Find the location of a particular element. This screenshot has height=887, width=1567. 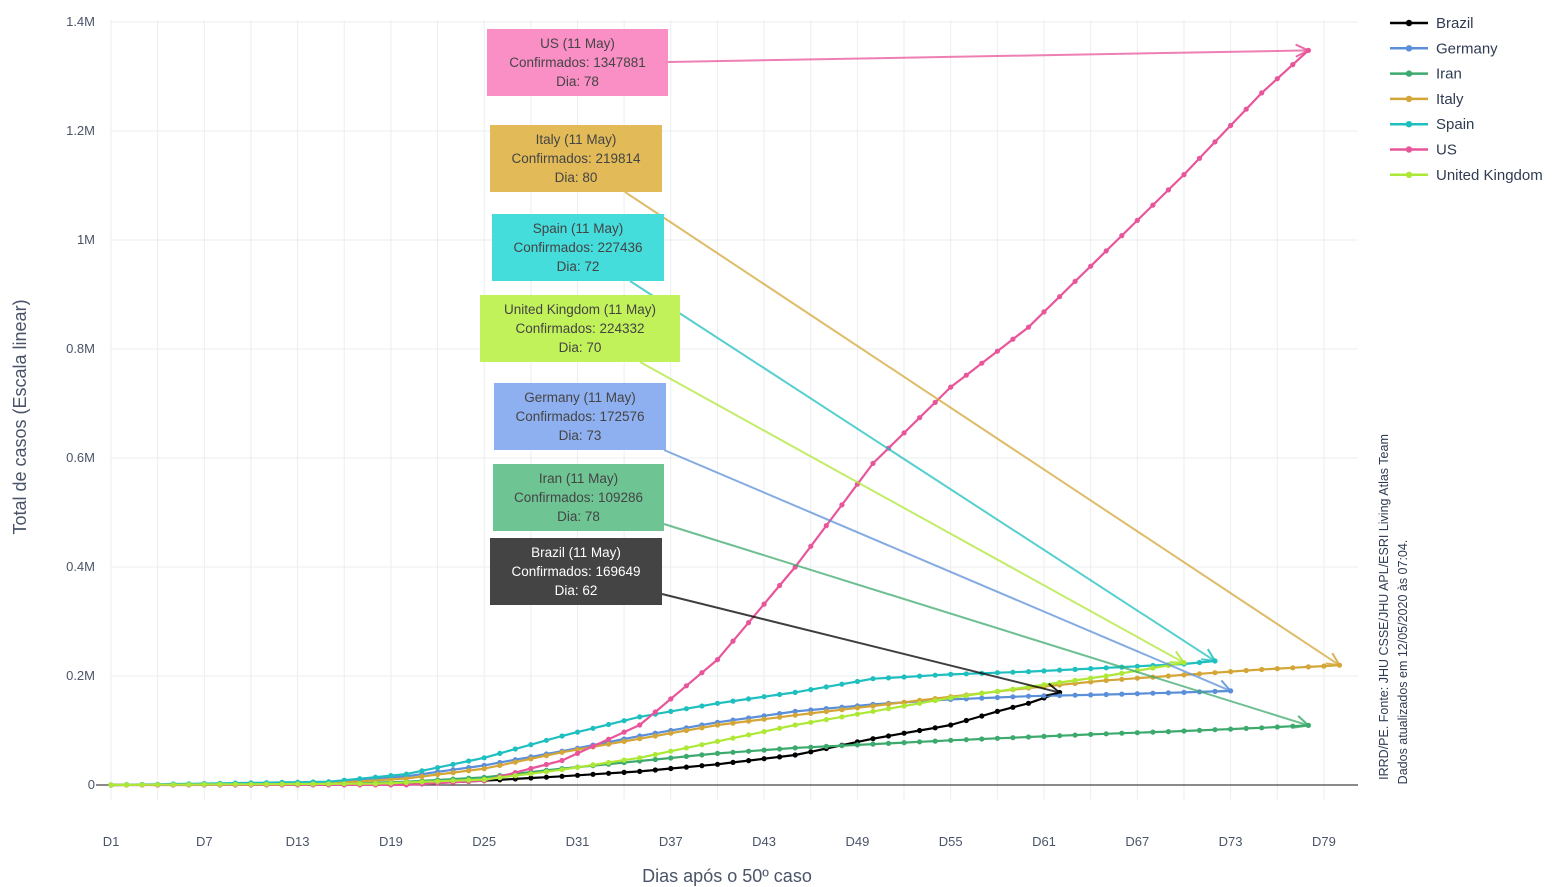

annotation-text: Confirmados: 169649 is located at coordinates (575, 571).